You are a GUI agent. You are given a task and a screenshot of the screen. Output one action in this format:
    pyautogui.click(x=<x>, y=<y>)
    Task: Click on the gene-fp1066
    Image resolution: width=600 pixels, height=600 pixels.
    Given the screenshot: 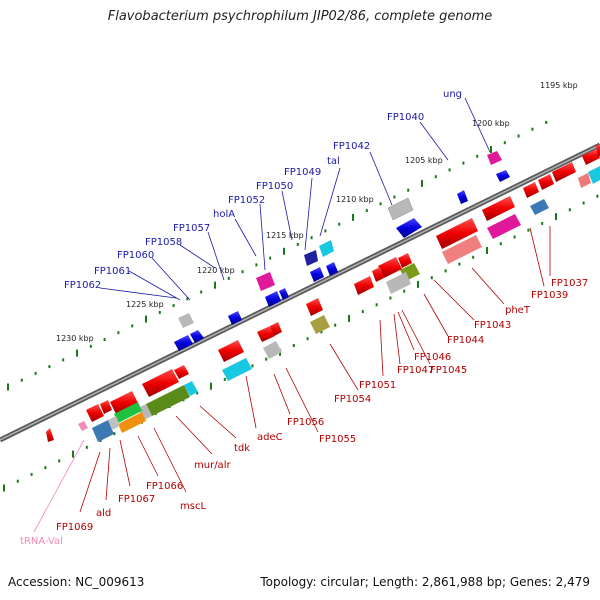 What is the action you would take?
    pyautogui.click(x=124, y=402)
    